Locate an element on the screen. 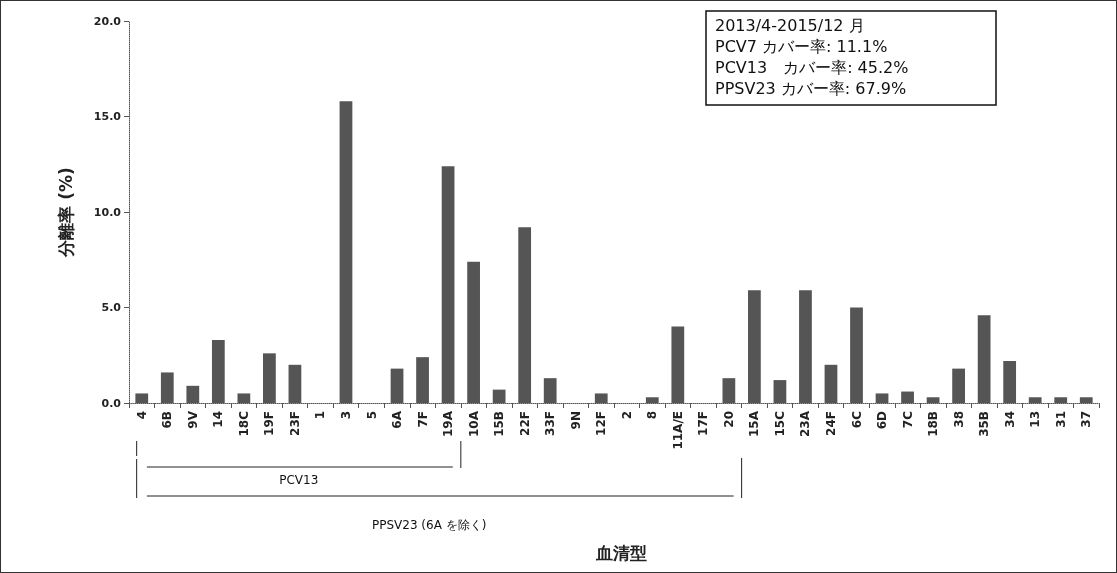 The image size is (1117, 573). x-tick-label: 23A is located at coordinates (805, 423).